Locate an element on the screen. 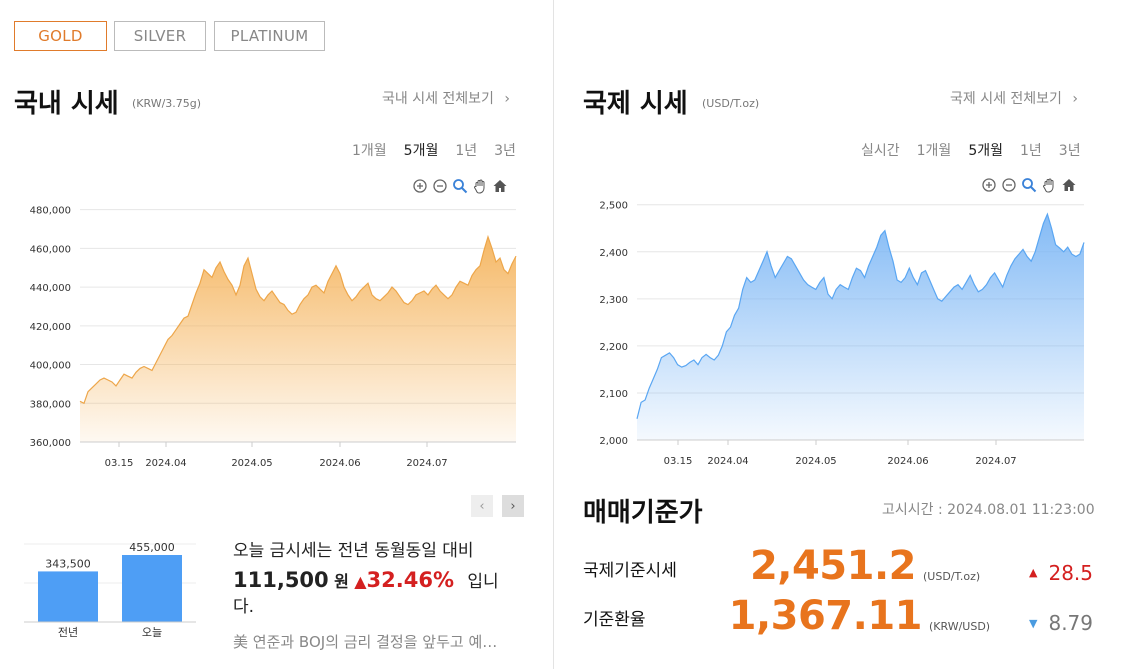  yoy-bar-chart: 343,500 전년 455,000 오늘 is located at coordinates (110, 590).